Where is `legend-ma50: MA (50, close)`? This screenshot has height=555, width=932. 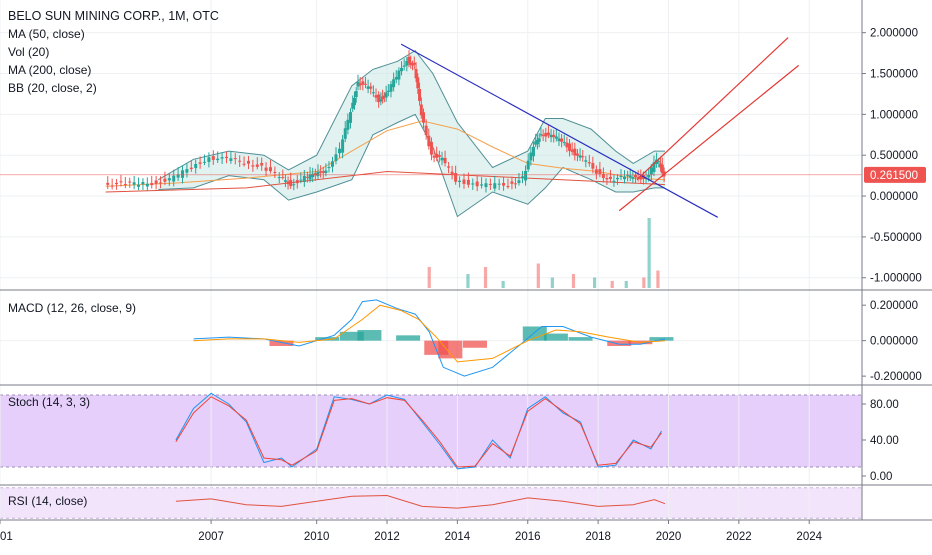 legend-ma50: MA (50, close) is located at coordinates (46, 34).